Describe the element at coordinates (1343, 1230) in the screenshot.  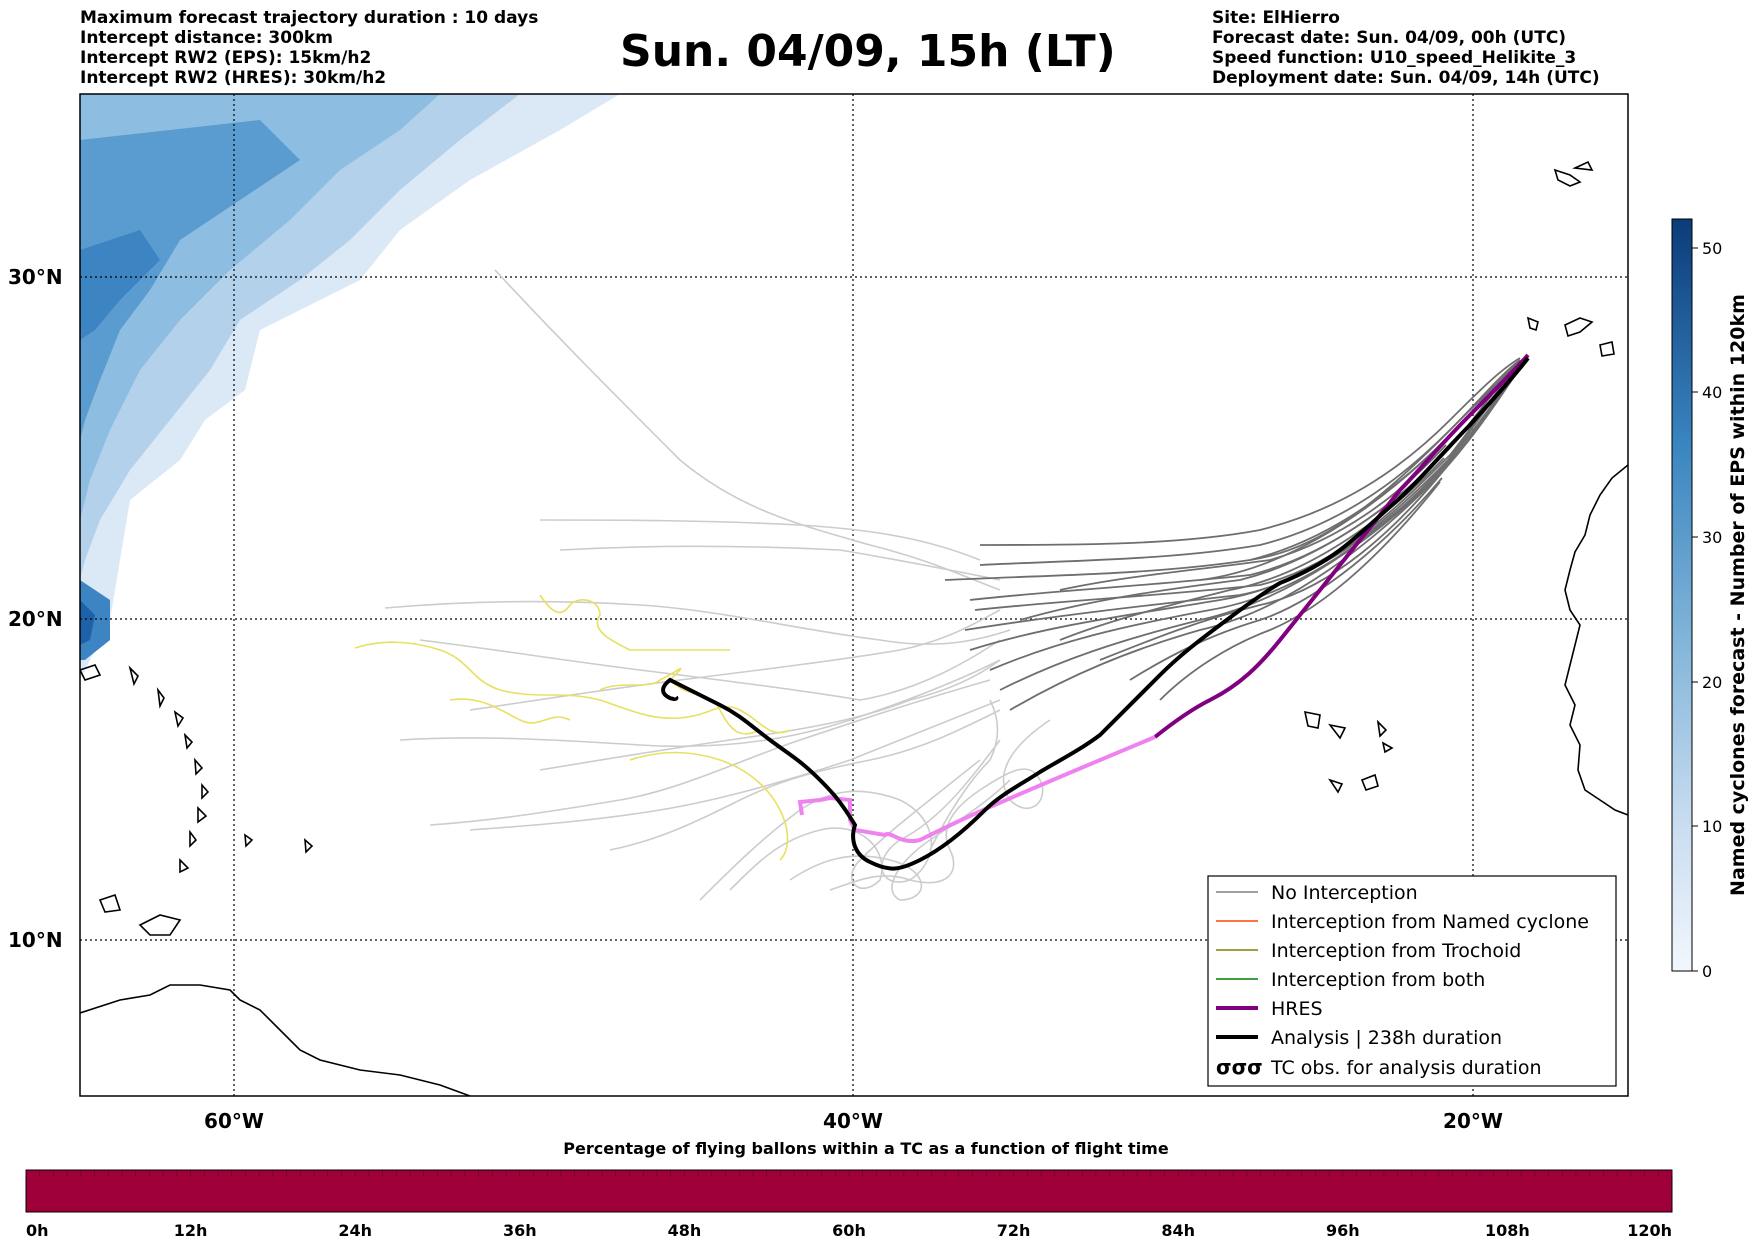
I see `time-bar-tick-label: 96h` at that location.